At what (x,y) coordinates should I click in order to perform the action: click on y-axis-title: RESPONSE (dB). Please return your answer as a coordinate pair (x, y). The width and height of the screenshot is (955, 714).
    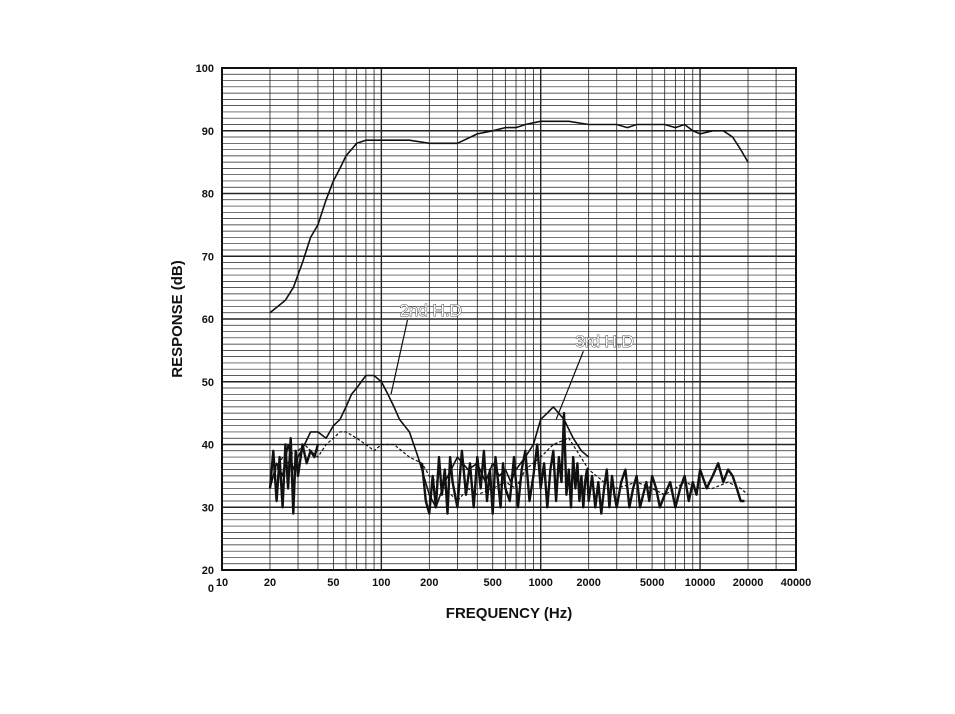
    Looking at the image, I should click on (177, 319).